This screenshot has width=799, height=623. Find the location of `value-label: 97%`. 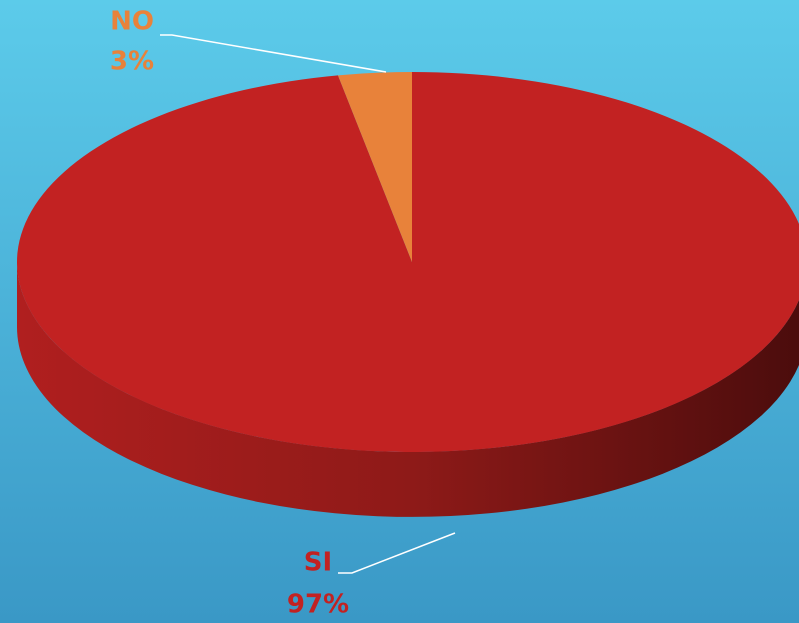

value-label: 97% is located at coordinates (318, 605).